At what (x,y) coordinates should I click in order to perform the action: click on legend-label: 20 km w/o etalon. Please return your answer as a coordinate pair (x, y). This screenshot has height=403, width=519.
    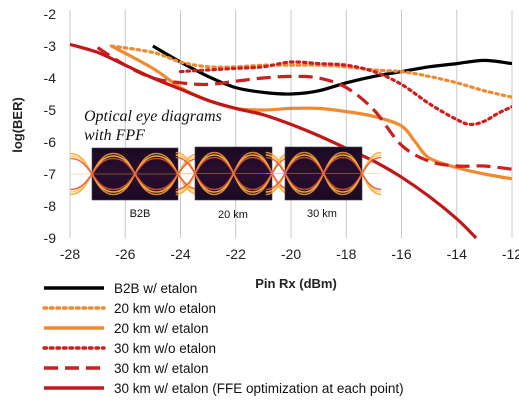
    Looking at the image, I should click on (165, 308).